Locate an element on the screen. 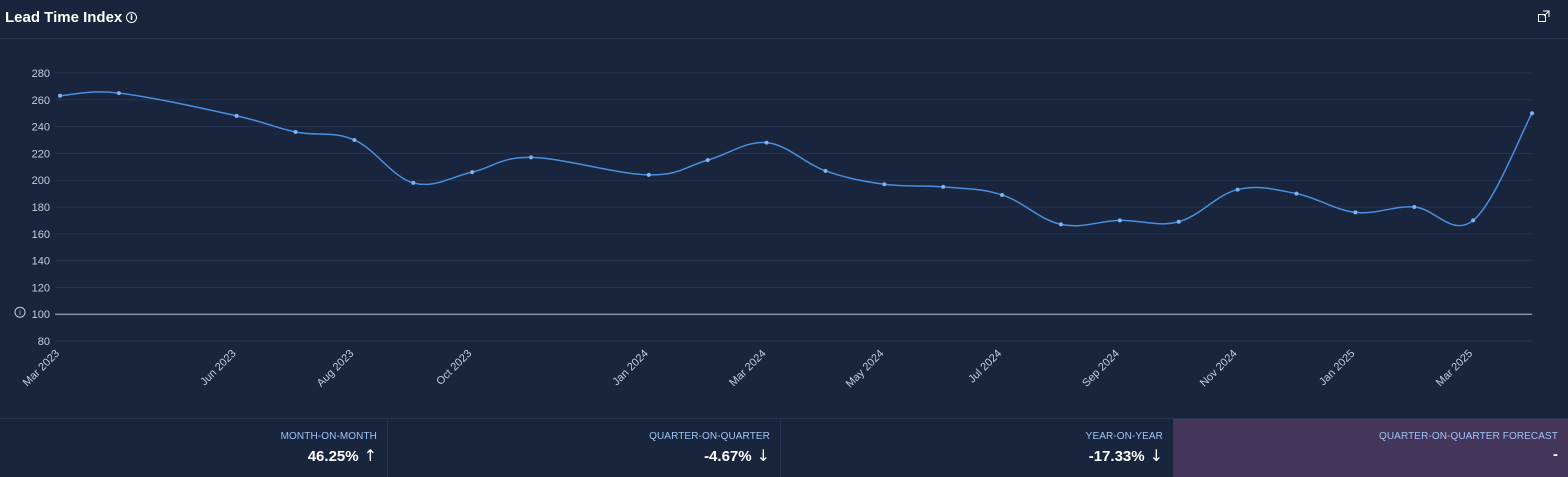 Image resolution: width=1568 pixels, height=477 pixels. x-tick-label: May 2024 is located at coordinates (865, 369).